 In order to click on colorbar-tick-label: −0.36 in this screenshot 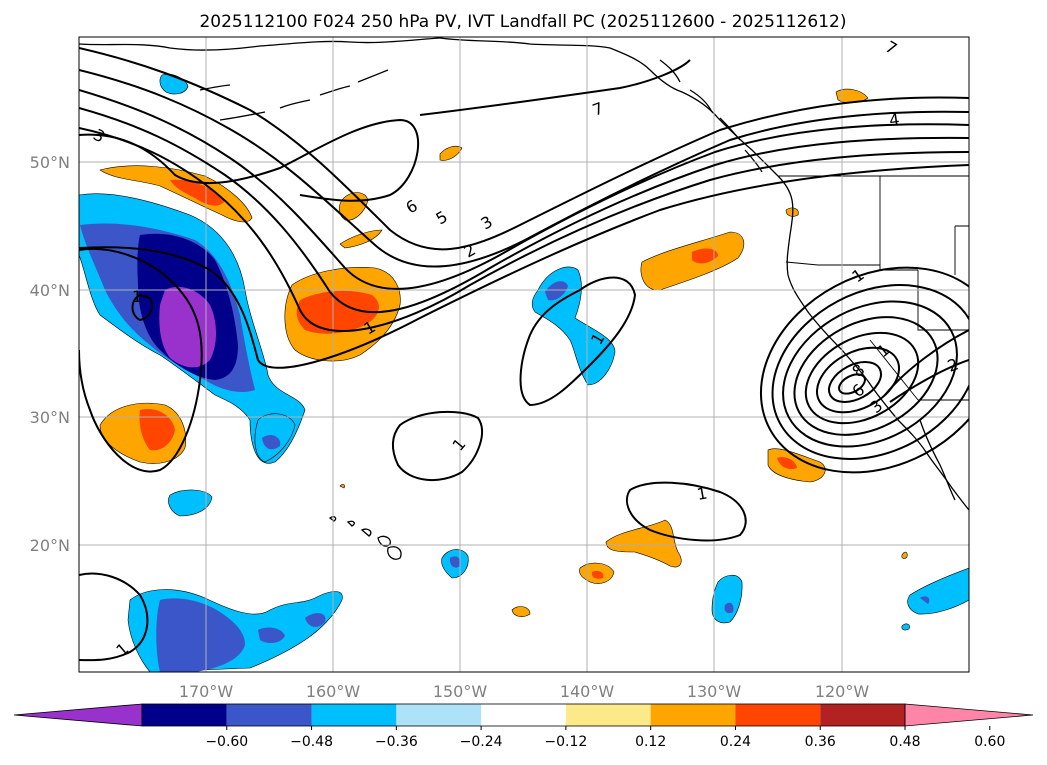, I will do `click(396, 742)`.